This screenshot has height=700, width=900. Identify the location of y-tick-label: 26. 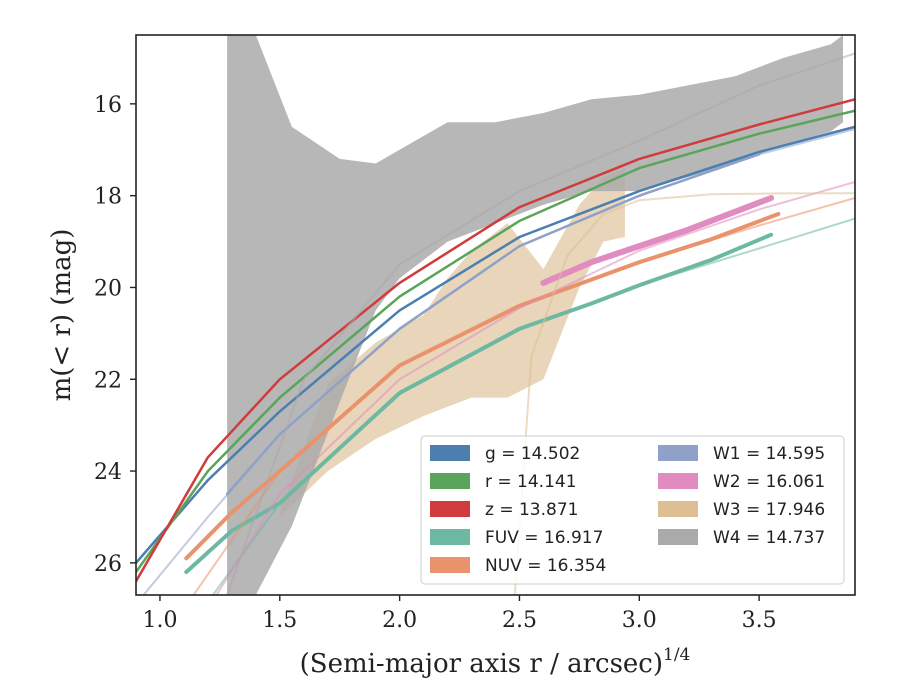
(108, 564).